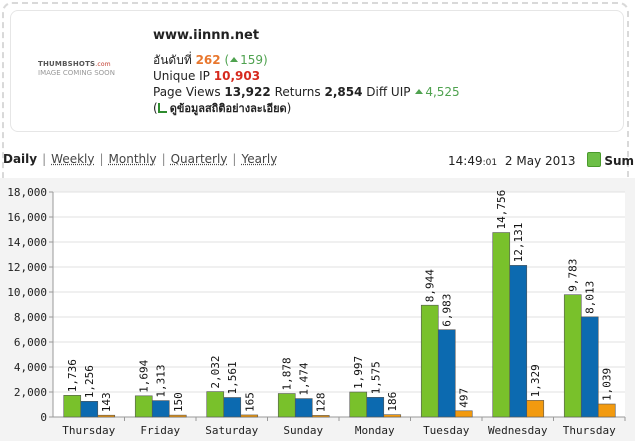 The image size is (635, 445). I want to click on detail-close-paren: ), so click(289, 108).